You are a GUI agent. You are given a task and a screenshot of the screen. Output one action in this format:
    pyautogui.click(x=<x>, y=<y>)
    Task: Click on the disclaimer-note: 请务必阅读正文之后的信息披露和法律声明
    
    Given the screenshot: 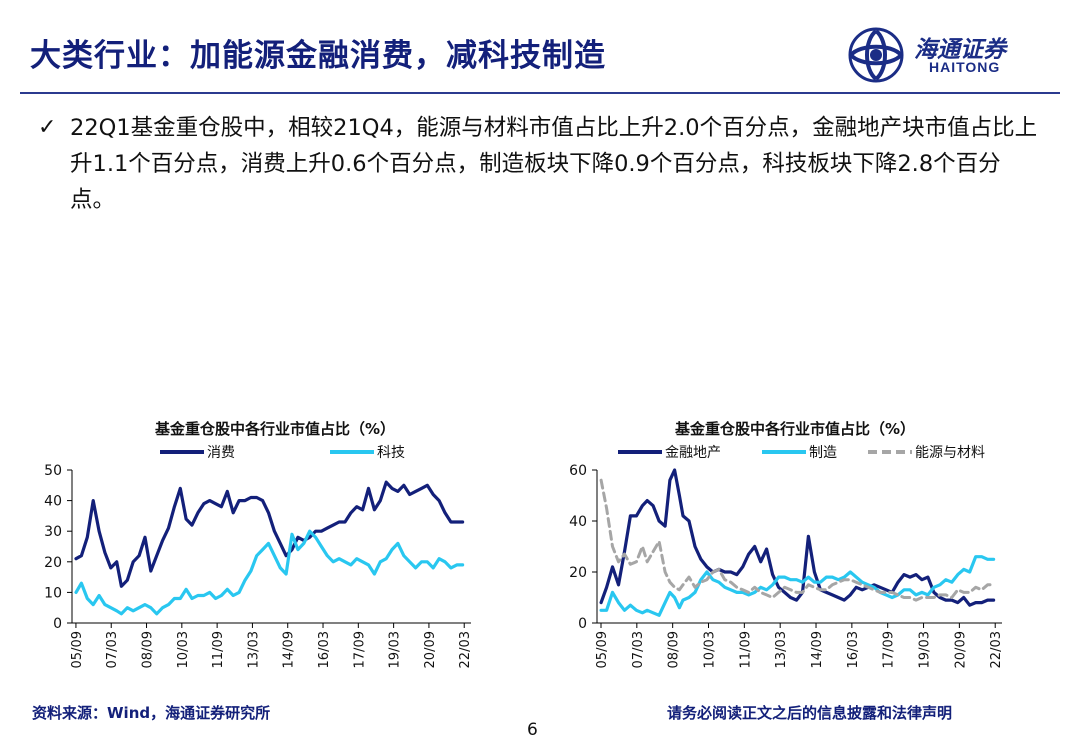 What is the action you would take?
    pyautogui.click(x=810, y=713)
    